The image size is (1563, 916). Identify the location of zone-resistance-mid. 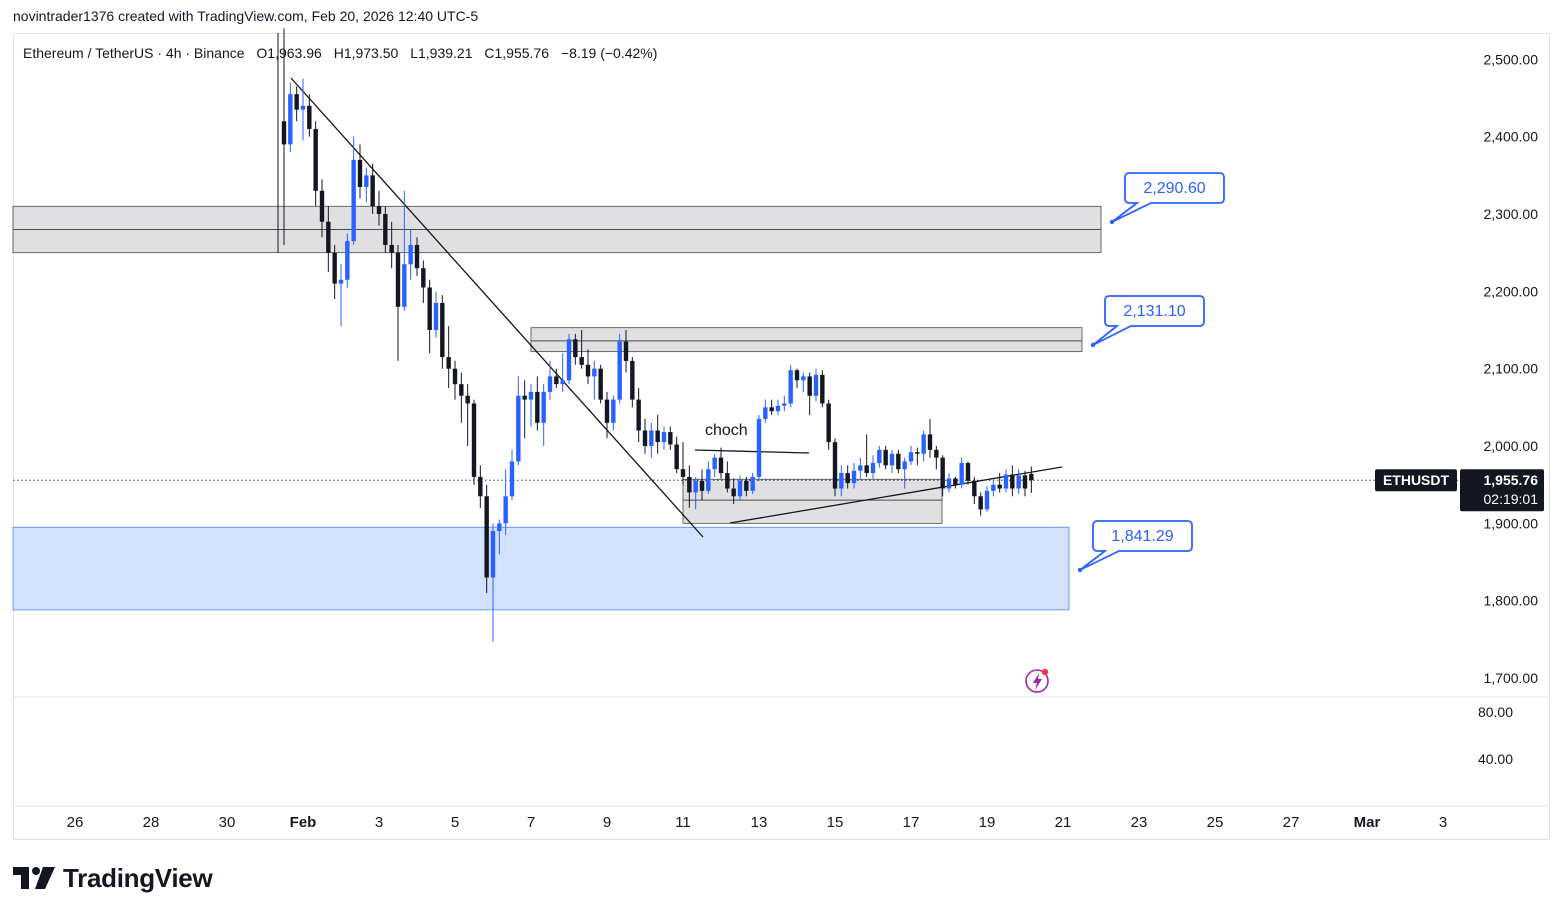
(806, 340).